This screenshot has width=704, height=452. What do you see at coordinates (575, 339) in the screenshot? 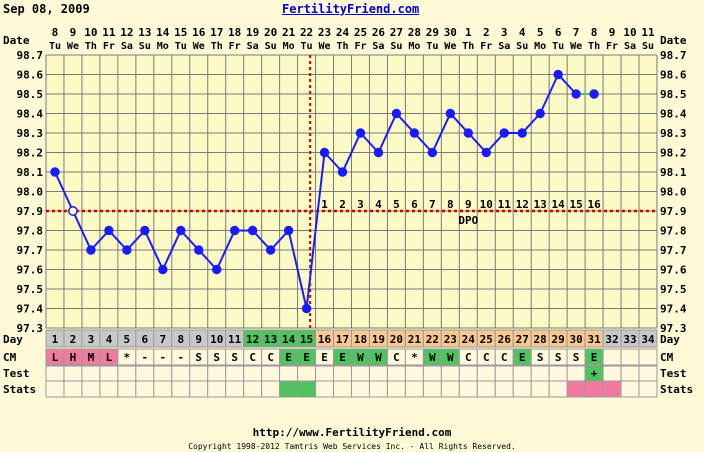
I see `day-cell-text: 30` at bounding box center [575, 339].